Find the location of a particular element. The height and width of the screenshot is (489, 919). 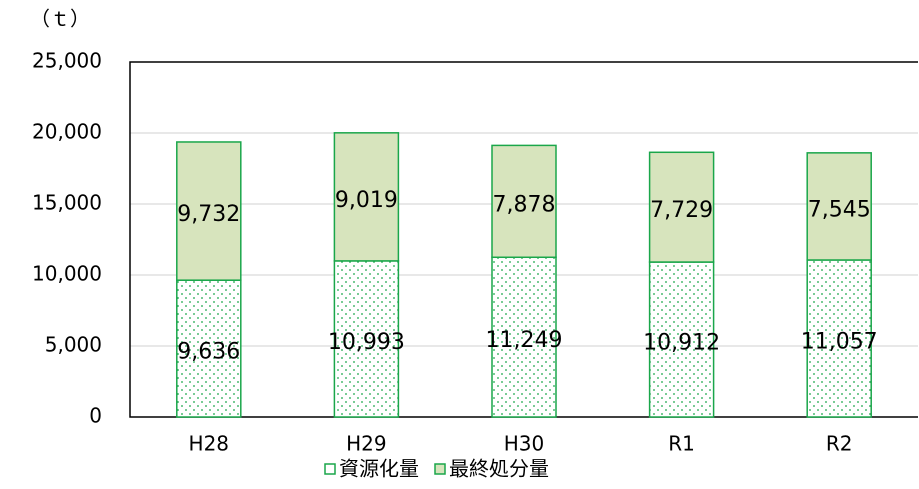

data-label: 11,249 is located at coordinates (524, 340).